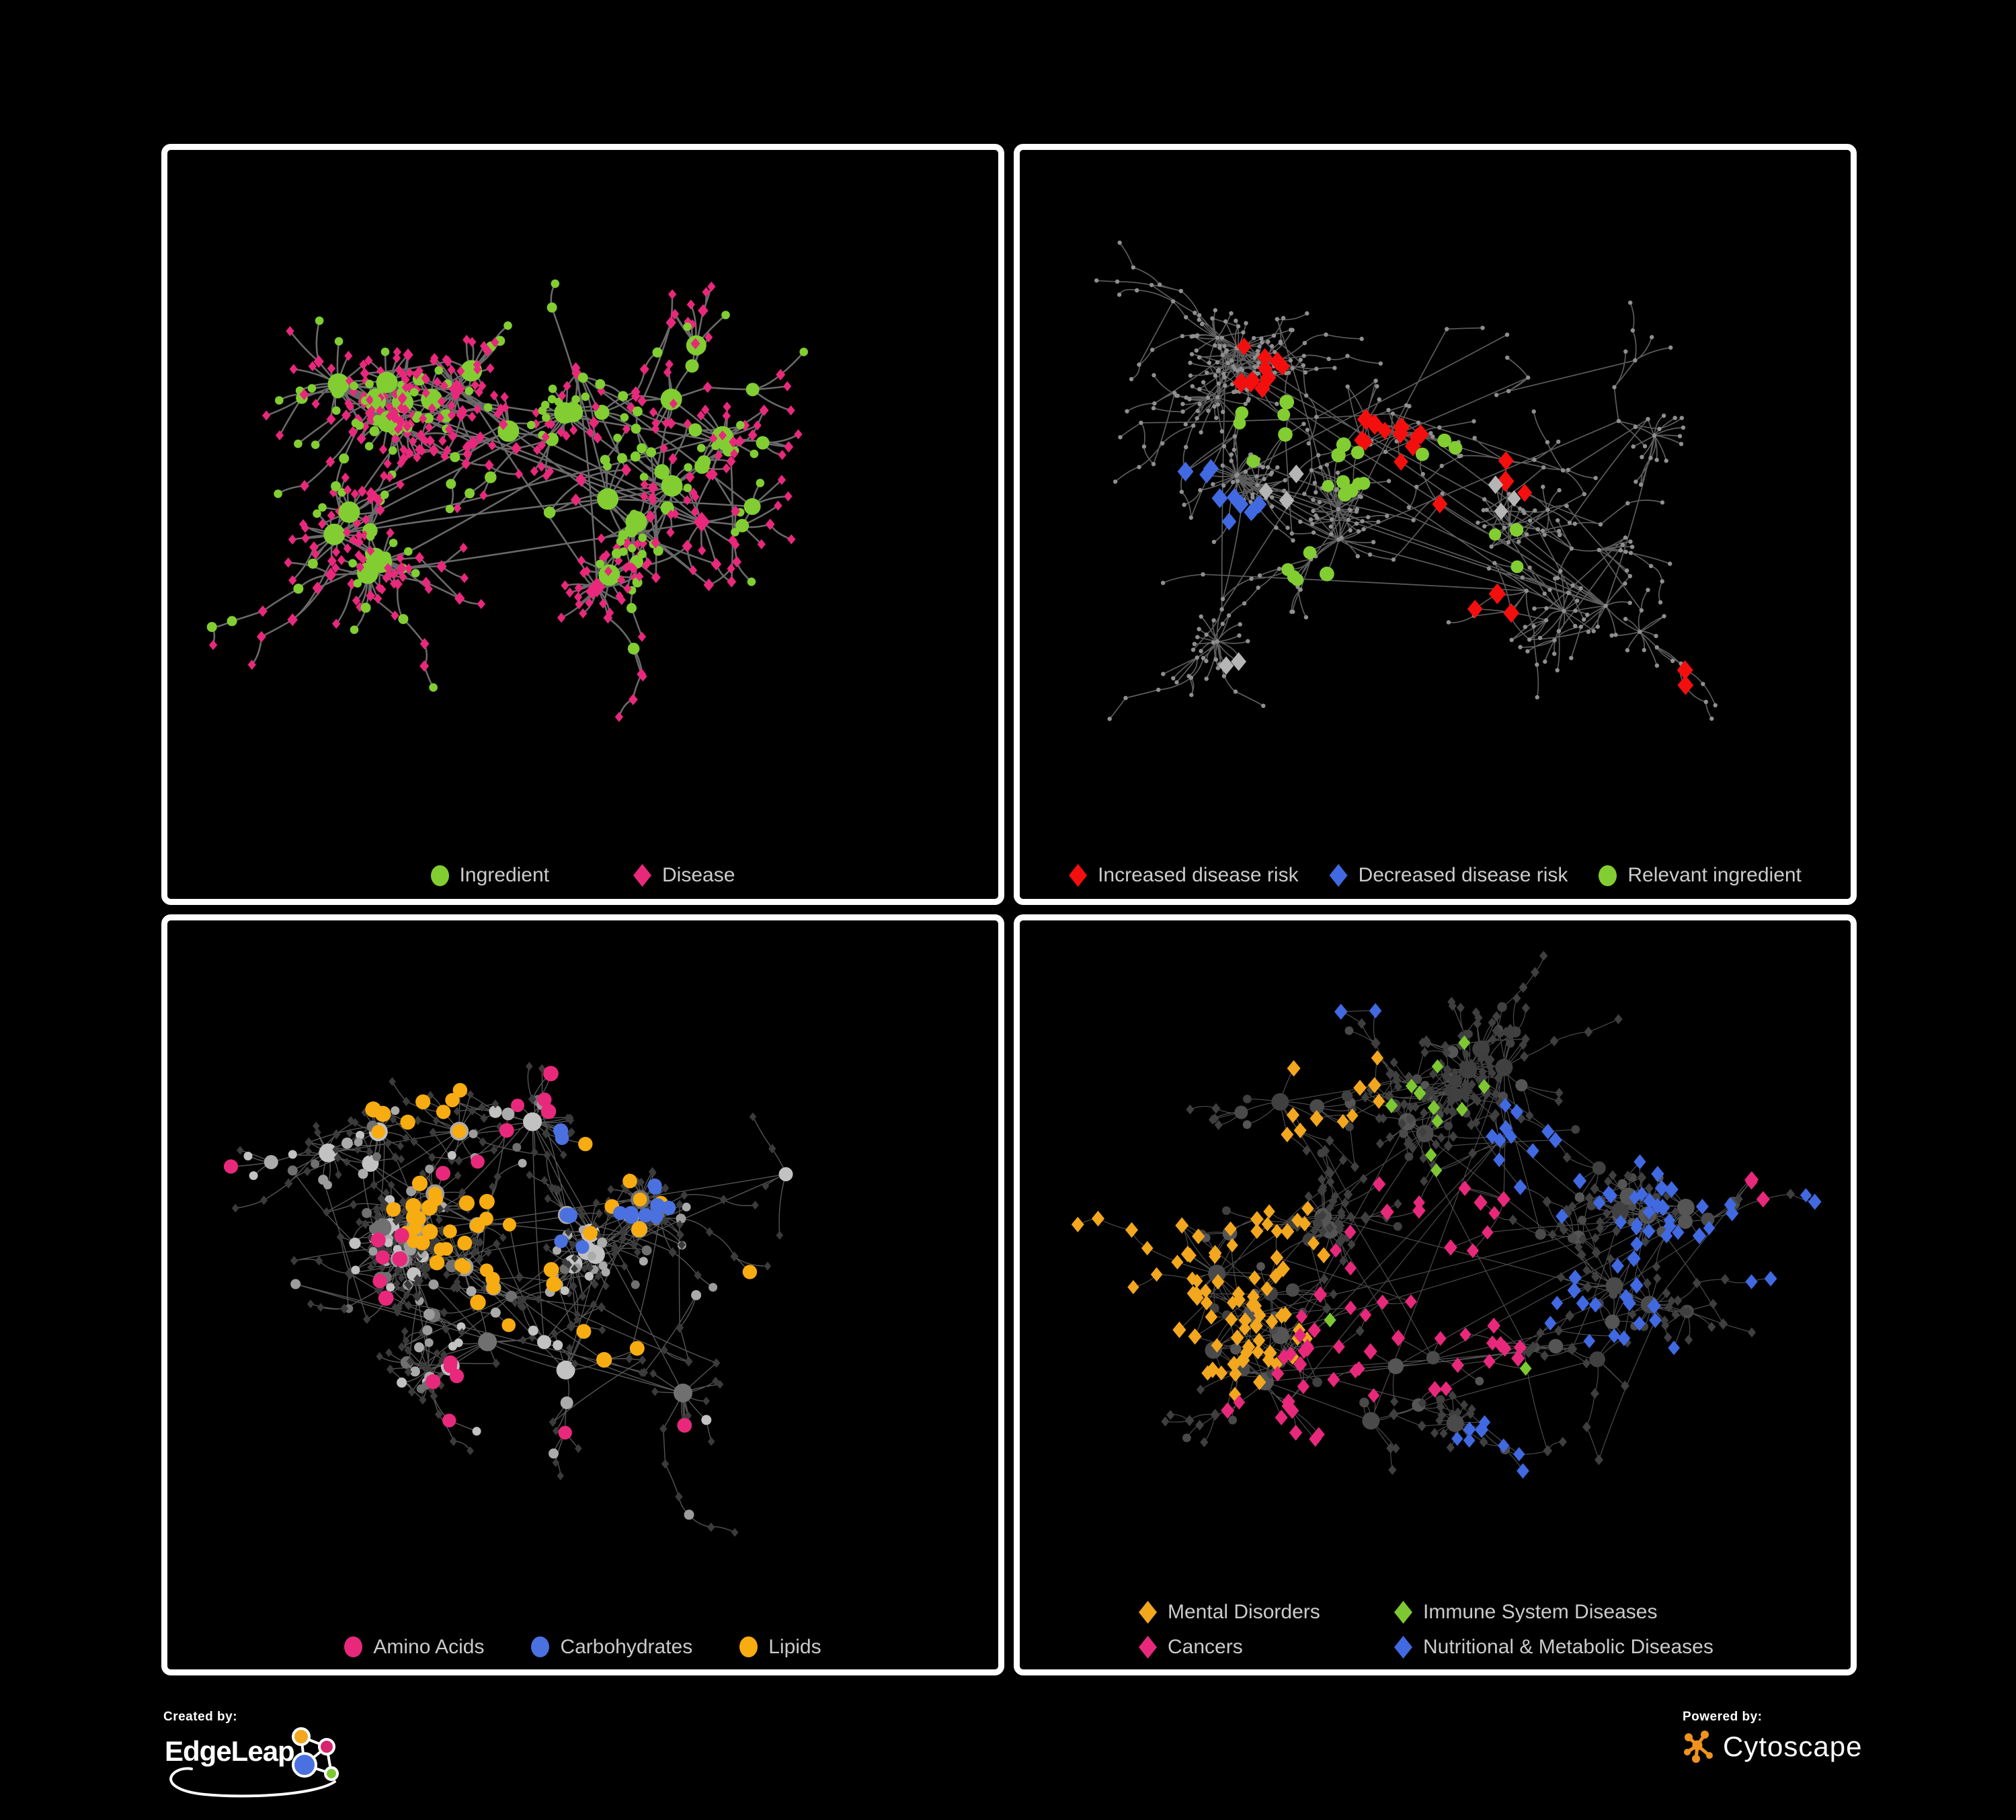 Image resolution: width=2016 pixels, height=1820 pixels. I want to click on legend-item-mental-disorders: Mental Disorders, so click(1266, 1612).